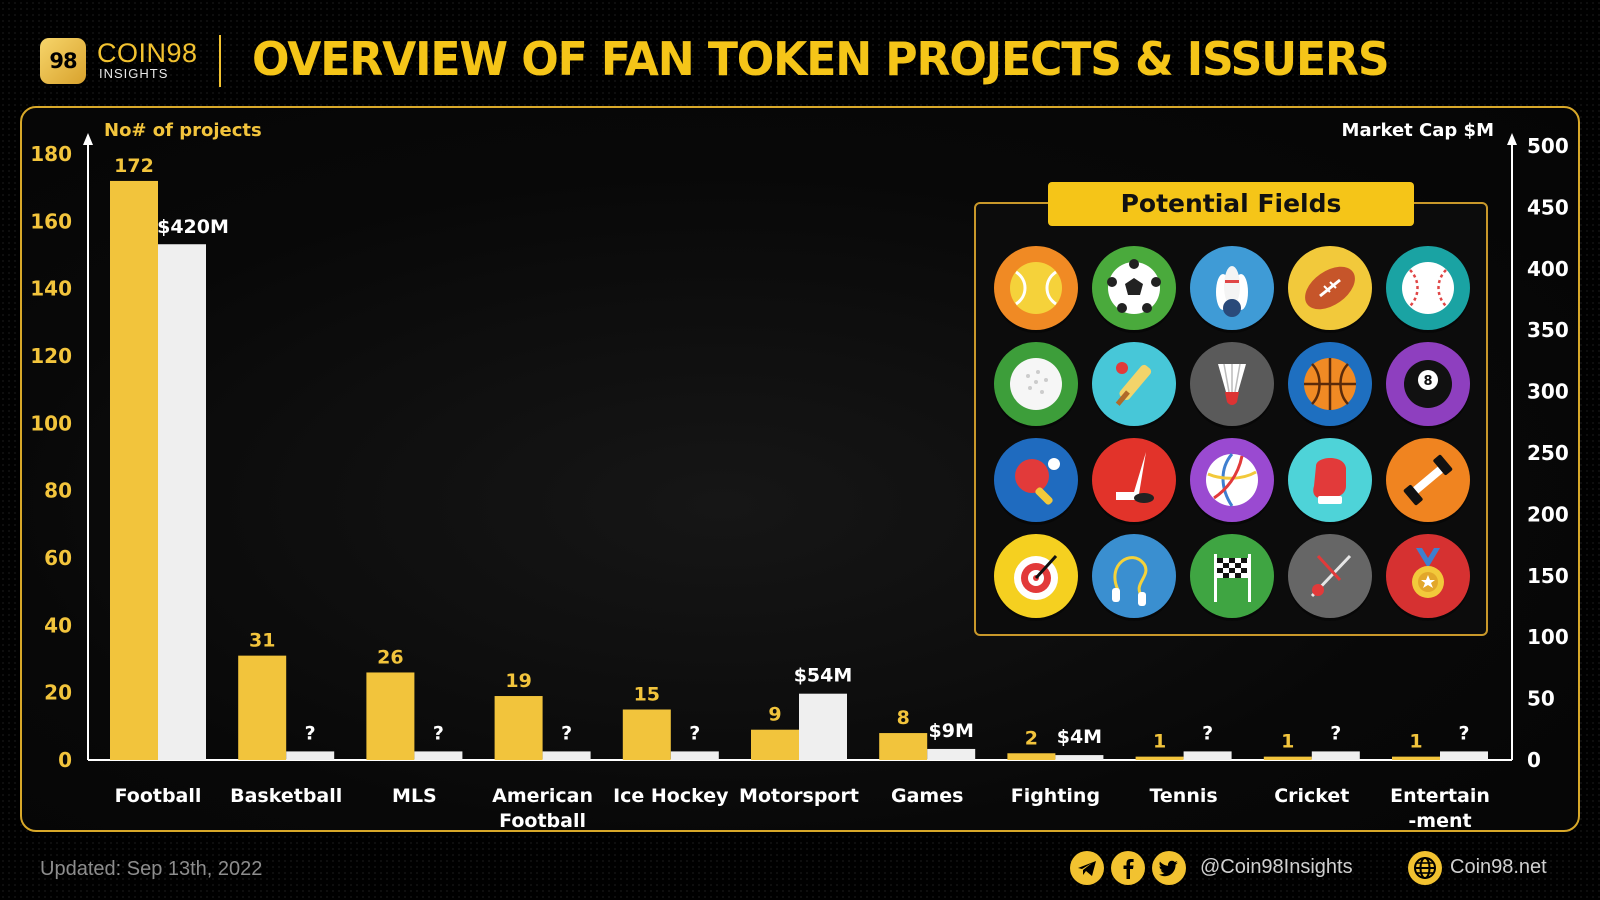  What do you see at coordinates (1134, 480) in the screenshot?
I see `ice-hockey-icon` at bounding box center [1134, 480].